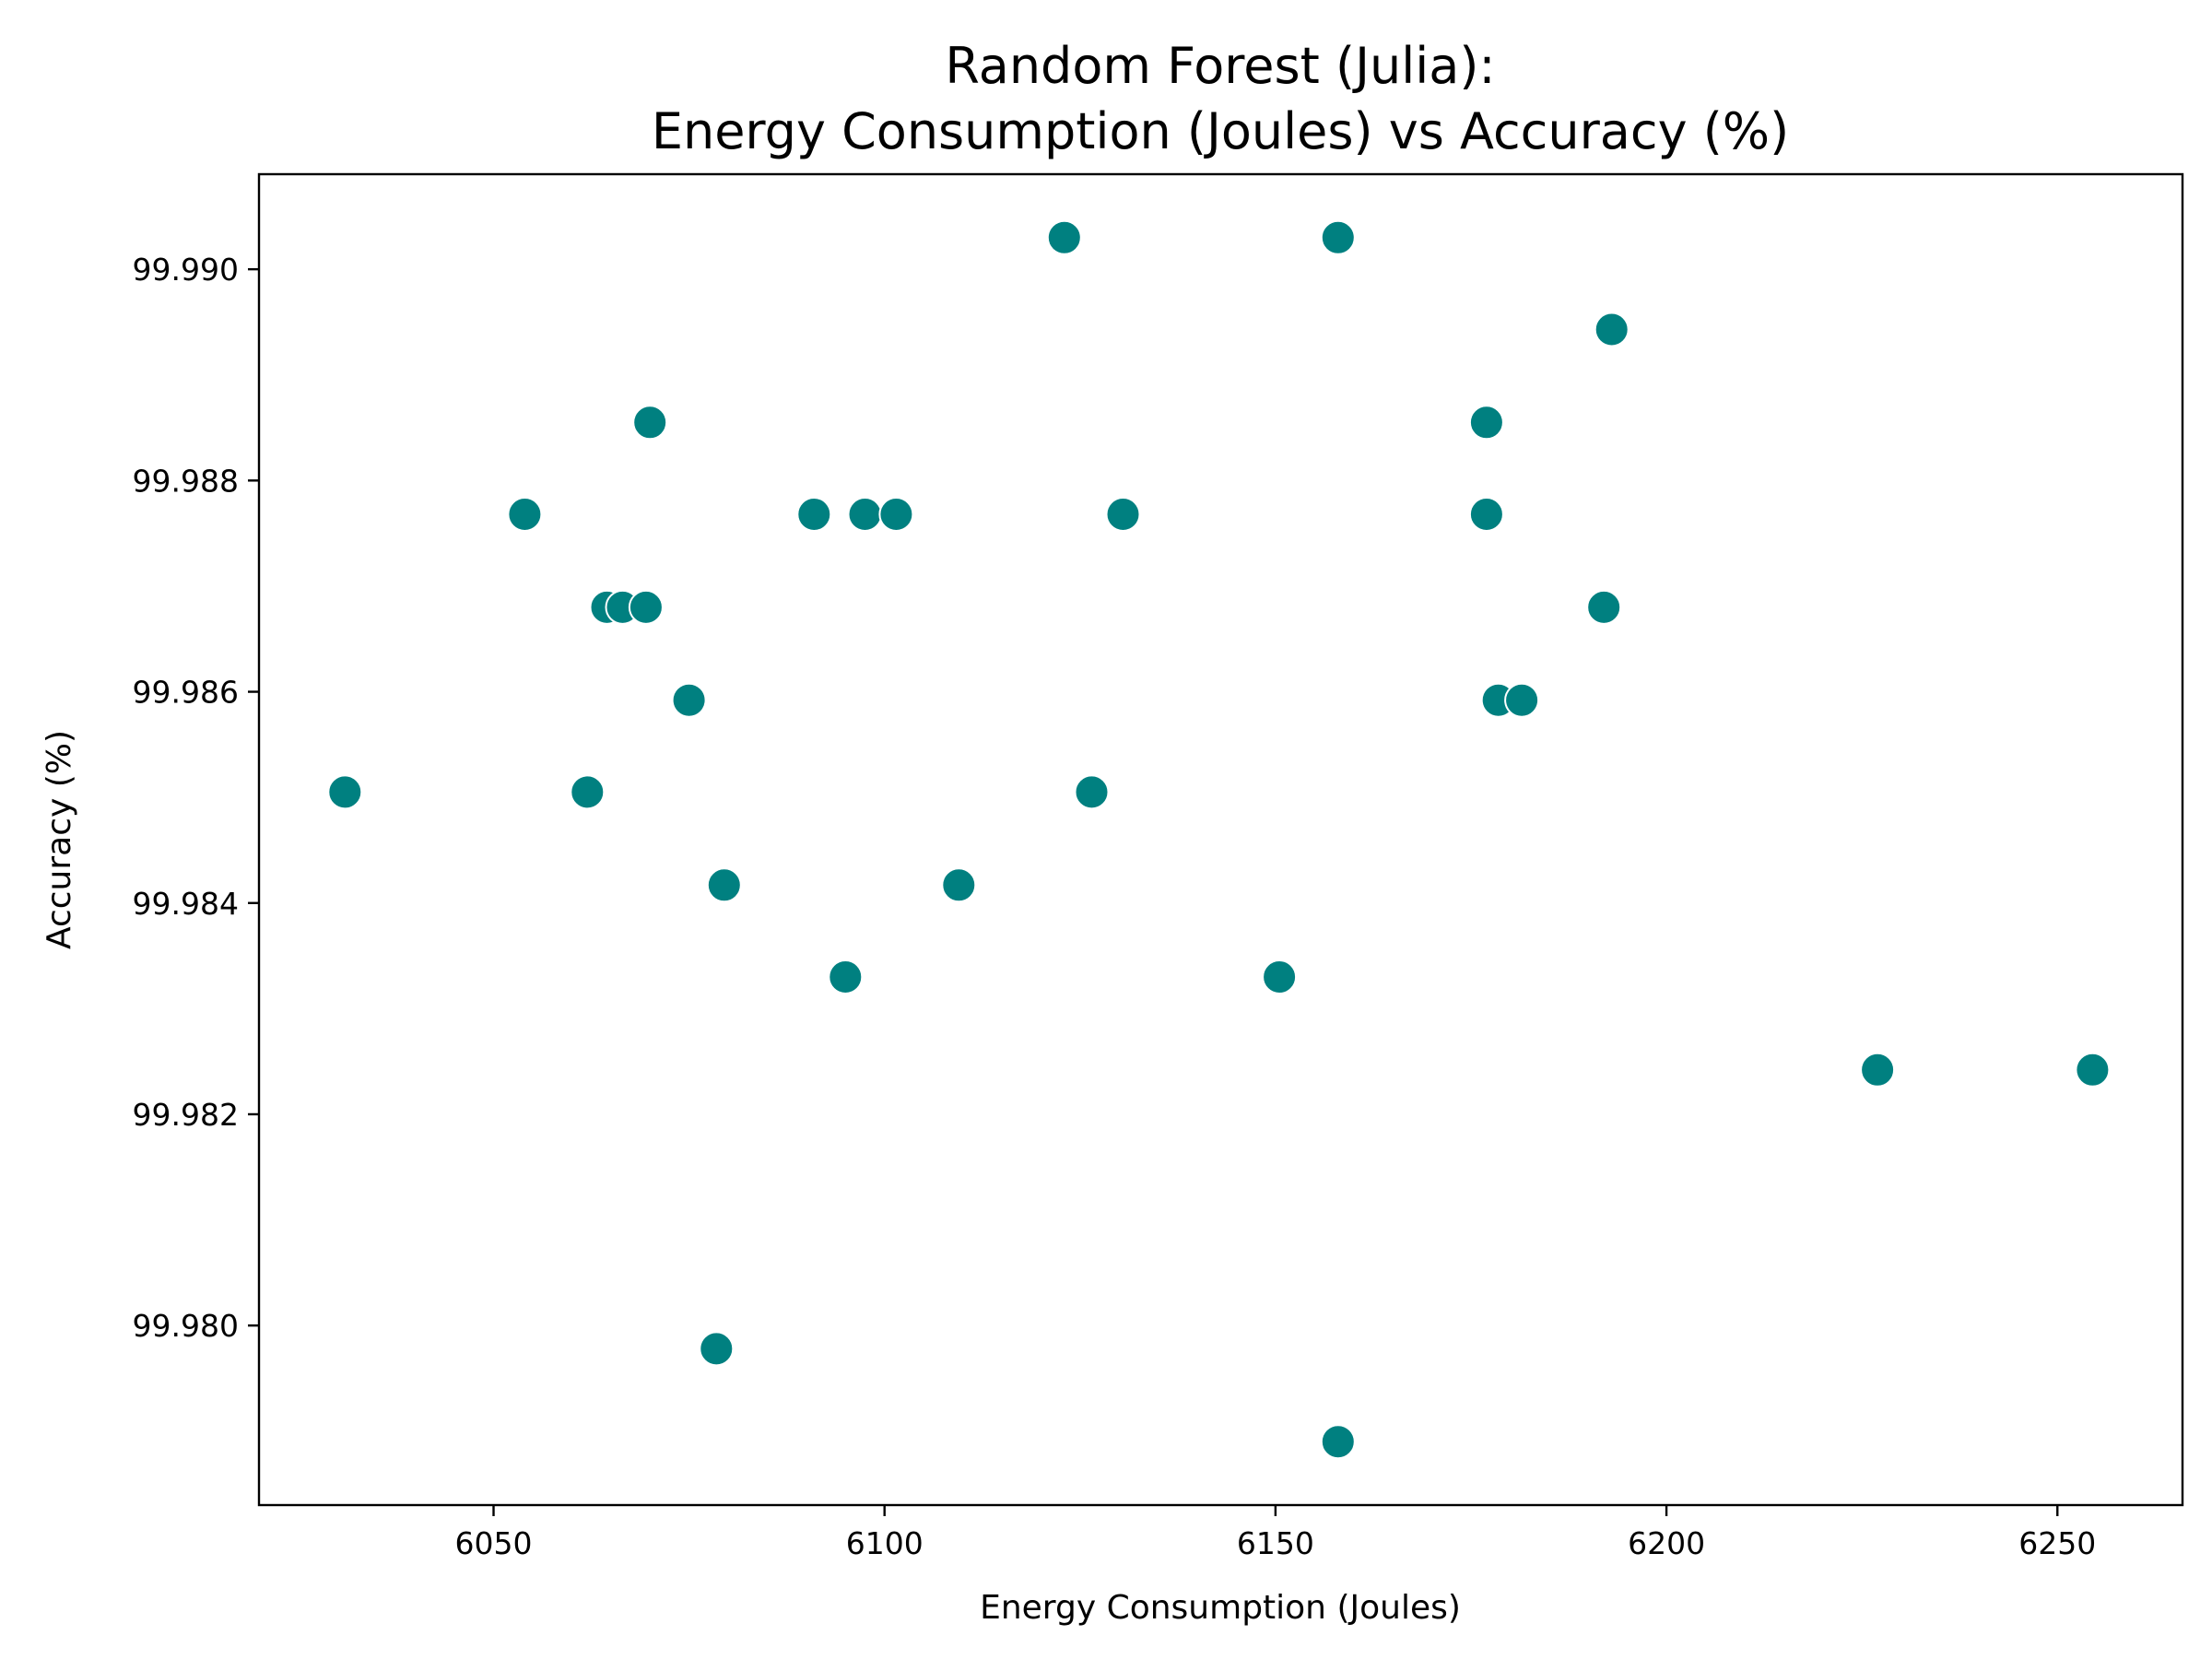  What do you see at coordinates (186, 693) in the screenshot?
I see `y-tick-label-4: 99.986` at bounding box center [186, 693].